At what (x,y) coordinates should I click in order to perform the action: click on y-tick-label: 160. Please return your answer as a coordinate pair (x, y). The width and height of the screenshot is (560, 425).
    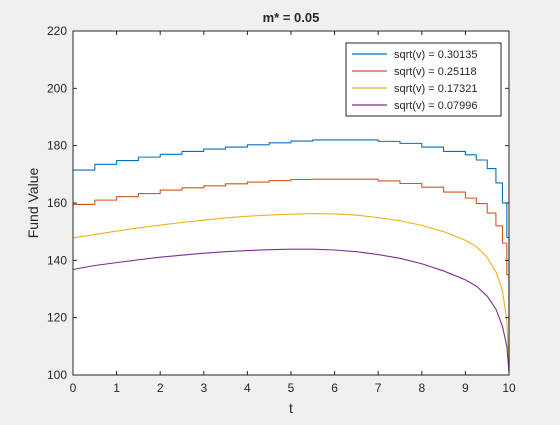
    Looking at the image, I should click on (57, 203).